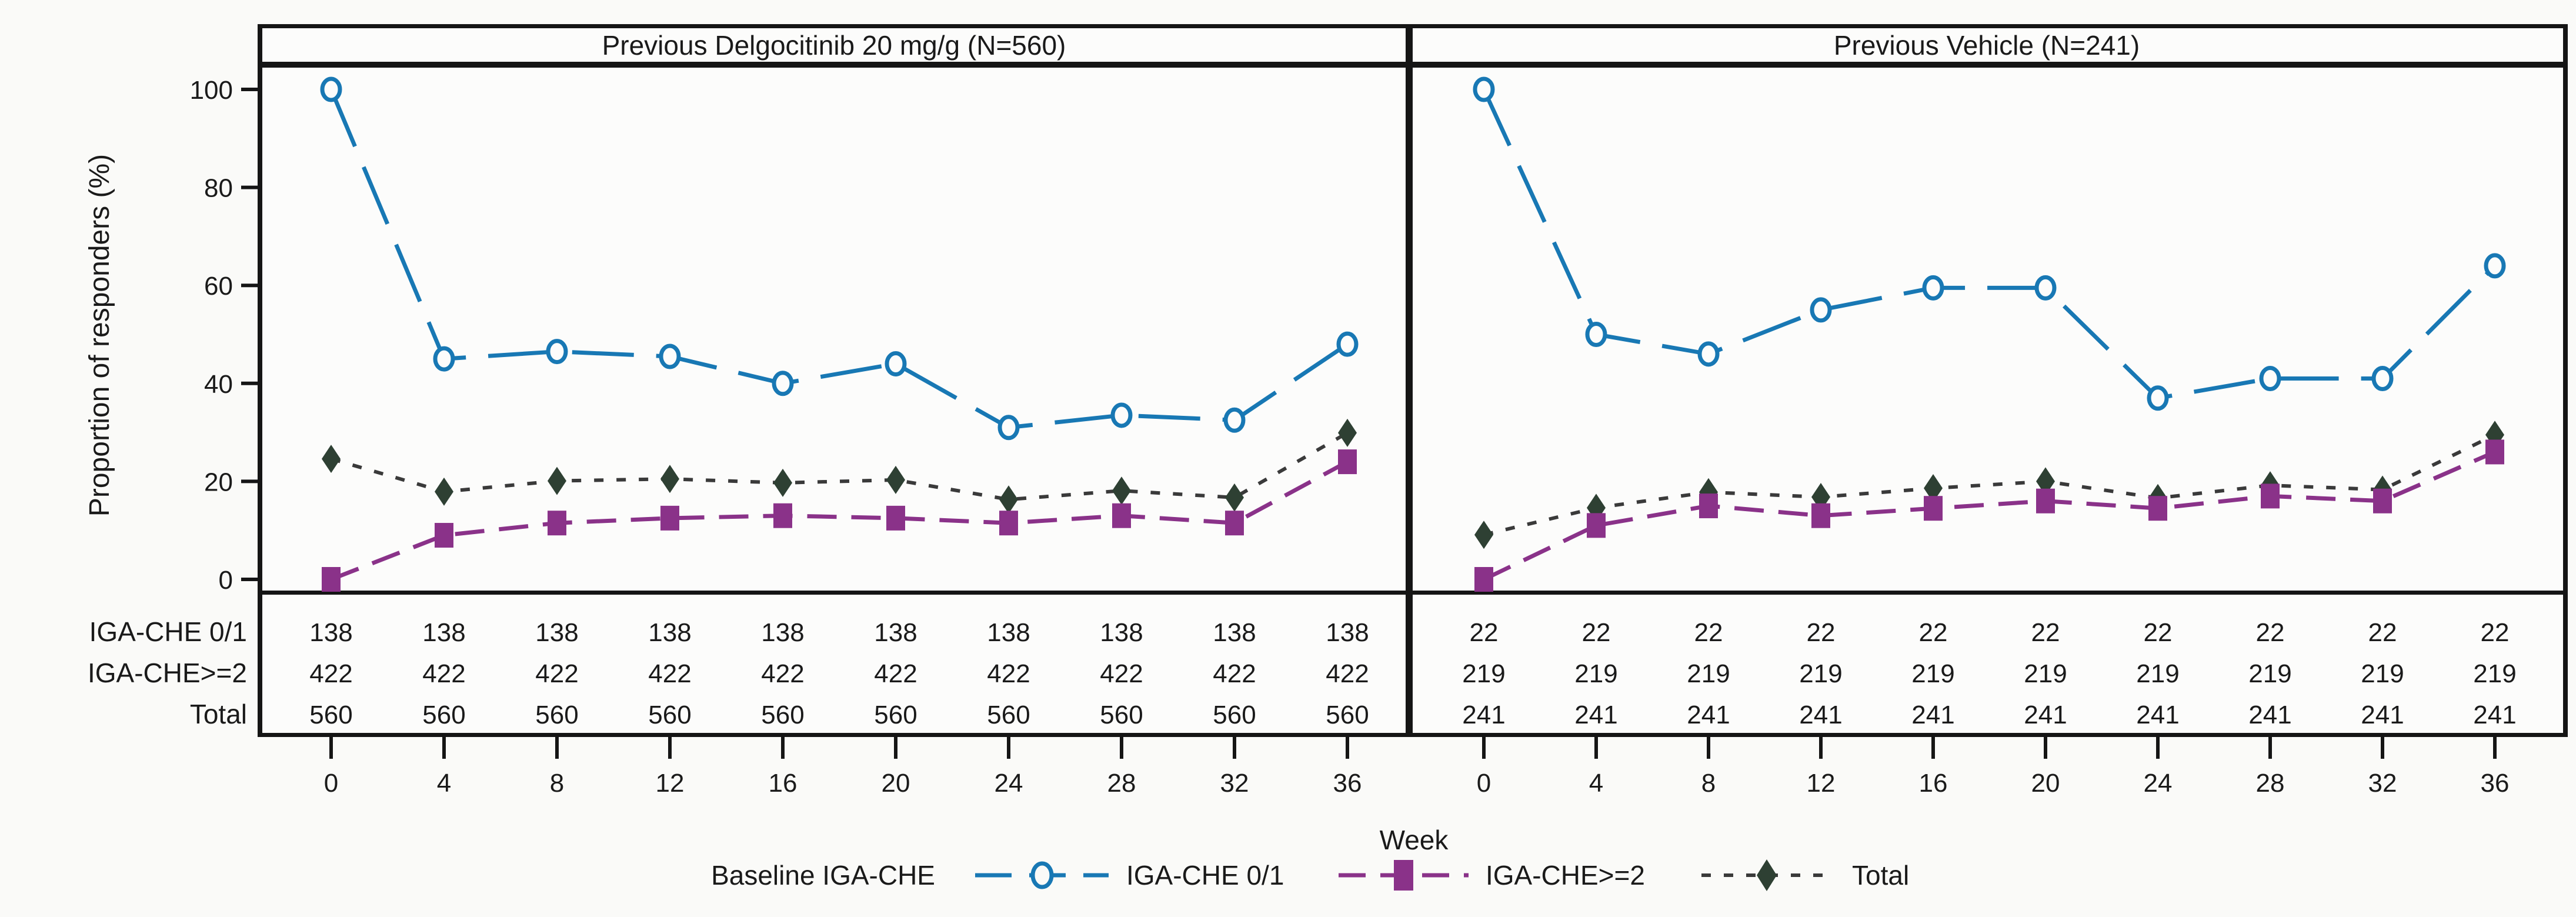  Describe the element at coordinates (99, 335) in the screenshot. I see `y-axis-title: Proportion of responders (%)` at that location.